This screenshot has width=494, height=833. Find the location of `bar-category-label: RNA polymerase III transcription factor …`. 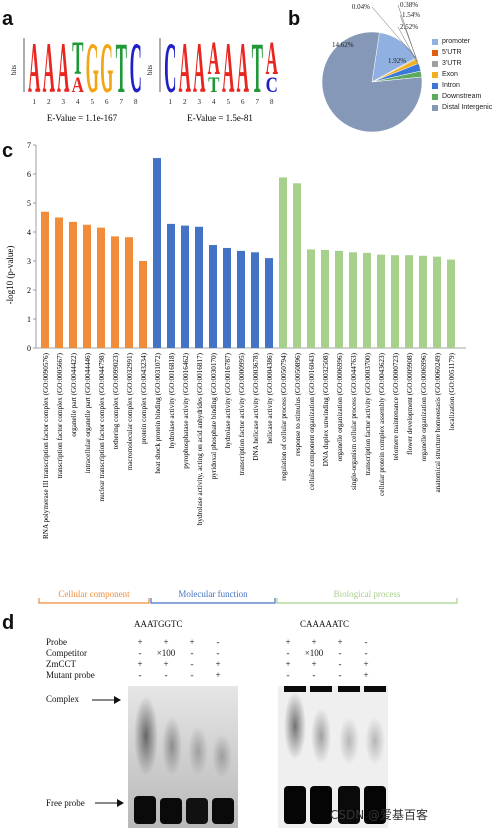

bar-category-label: RNA polymerase III transcription factor … is located at coordinates (46, 445).